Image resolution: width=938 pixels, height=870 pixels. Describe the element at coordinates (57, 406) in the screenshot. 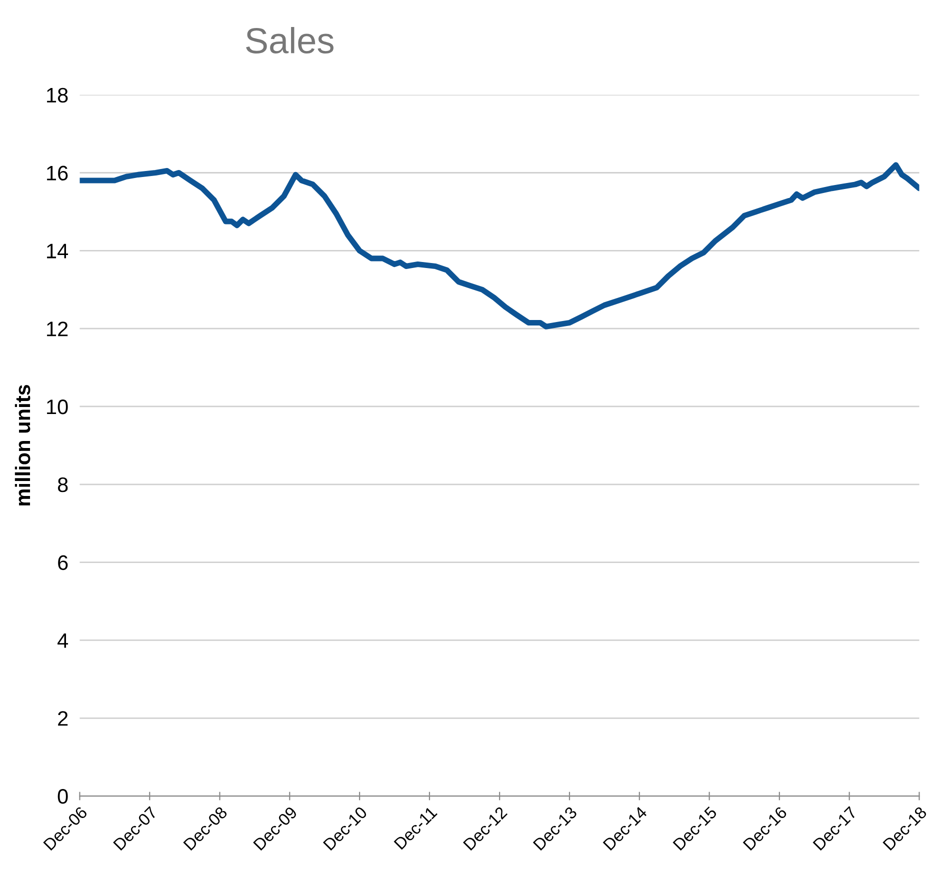

I see `y-tick-label: 10` at that location.